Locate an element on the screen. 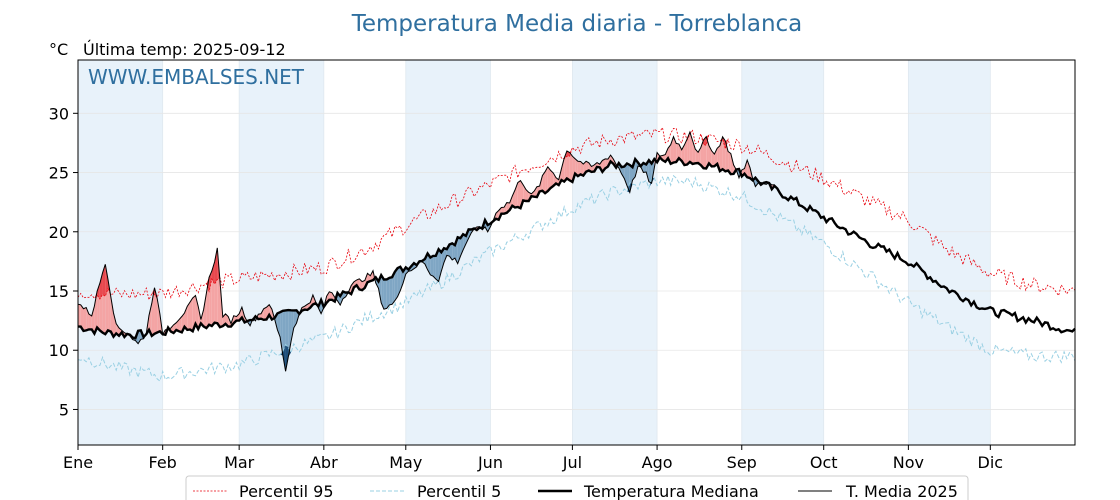 This screenshot has width=1120, height=500. legend-median-label: Temperatura Mediana is located at coordinates (671, 491).